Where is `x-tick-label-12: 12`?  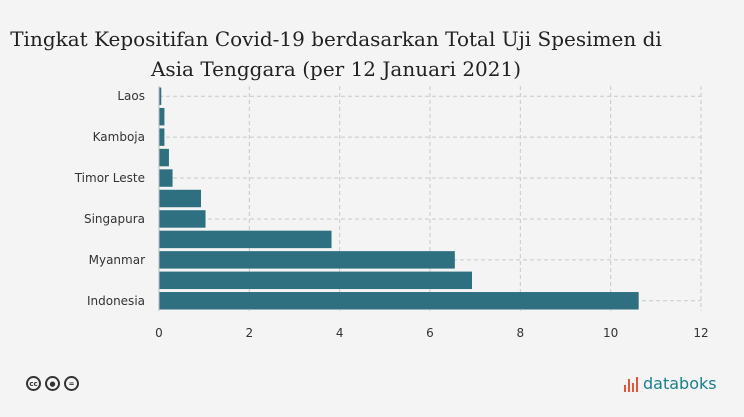
x-tick-label-12: 12 is located at coordinates (700, 333).